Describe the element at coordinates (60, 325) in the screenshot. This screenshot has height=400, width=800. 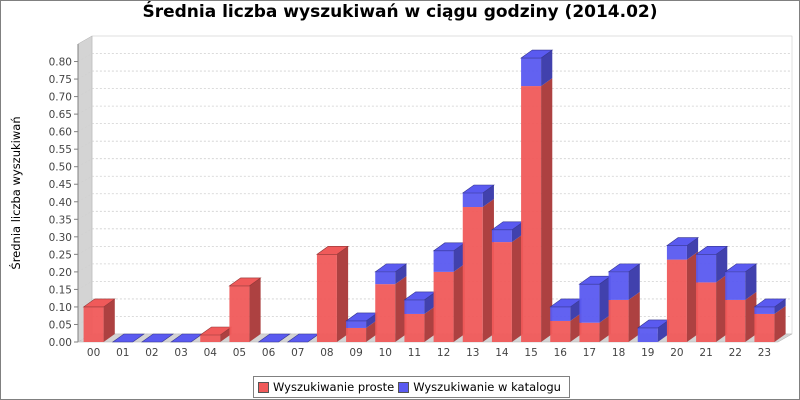
I see `y-tick-label: 0.05` at that location.